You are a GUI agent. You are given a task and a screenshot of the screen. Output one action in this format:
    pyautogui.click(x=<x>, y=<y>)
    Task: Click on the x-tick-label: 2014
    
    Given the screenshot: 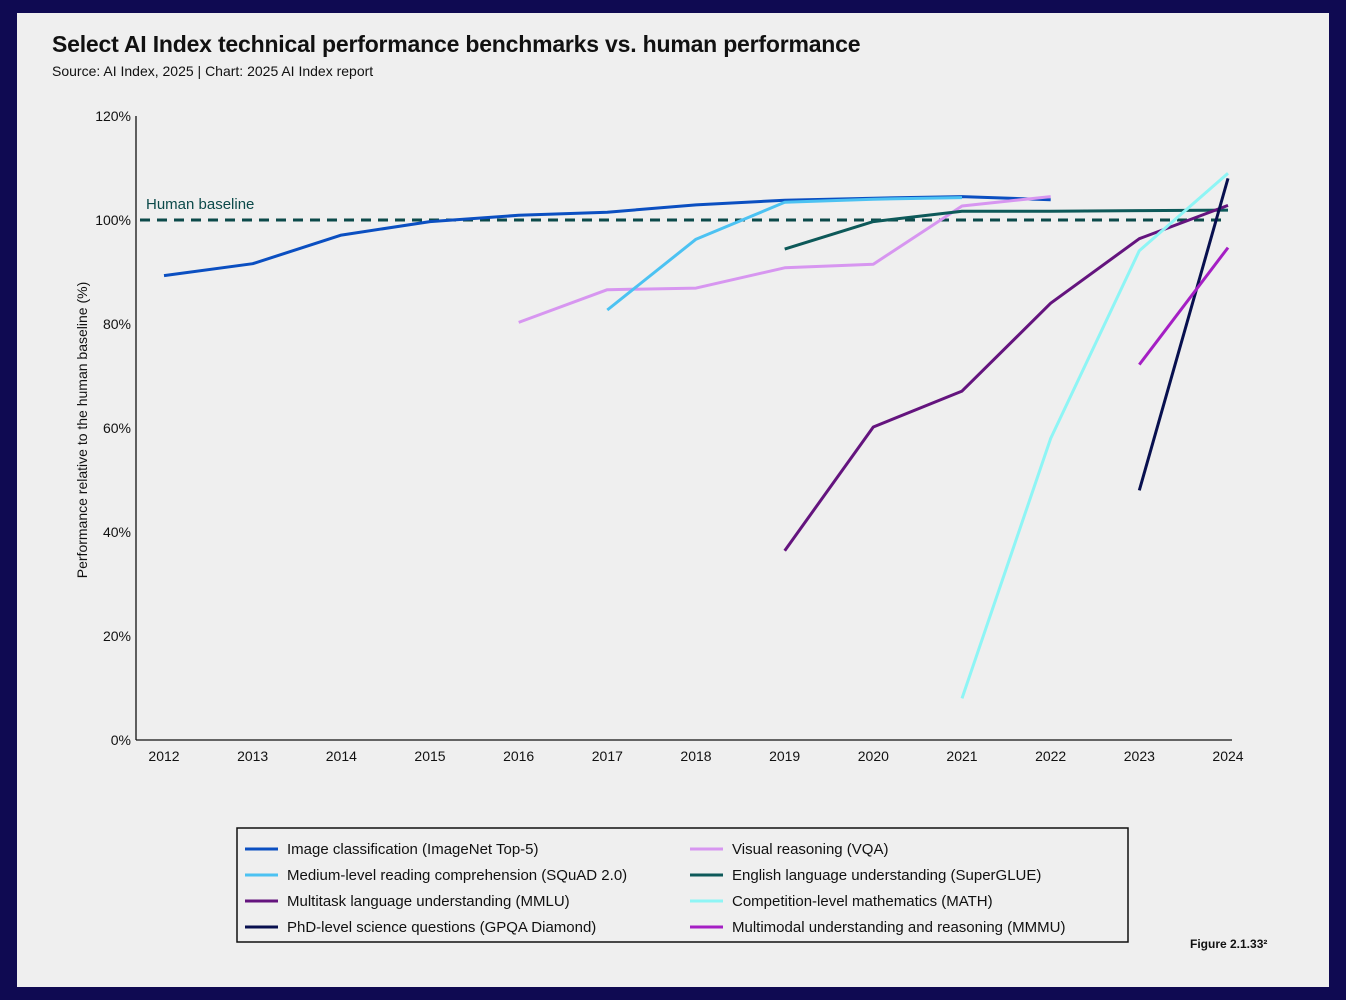 What is the action you would take?
    pyautogui.click(x=341, y=756)
    